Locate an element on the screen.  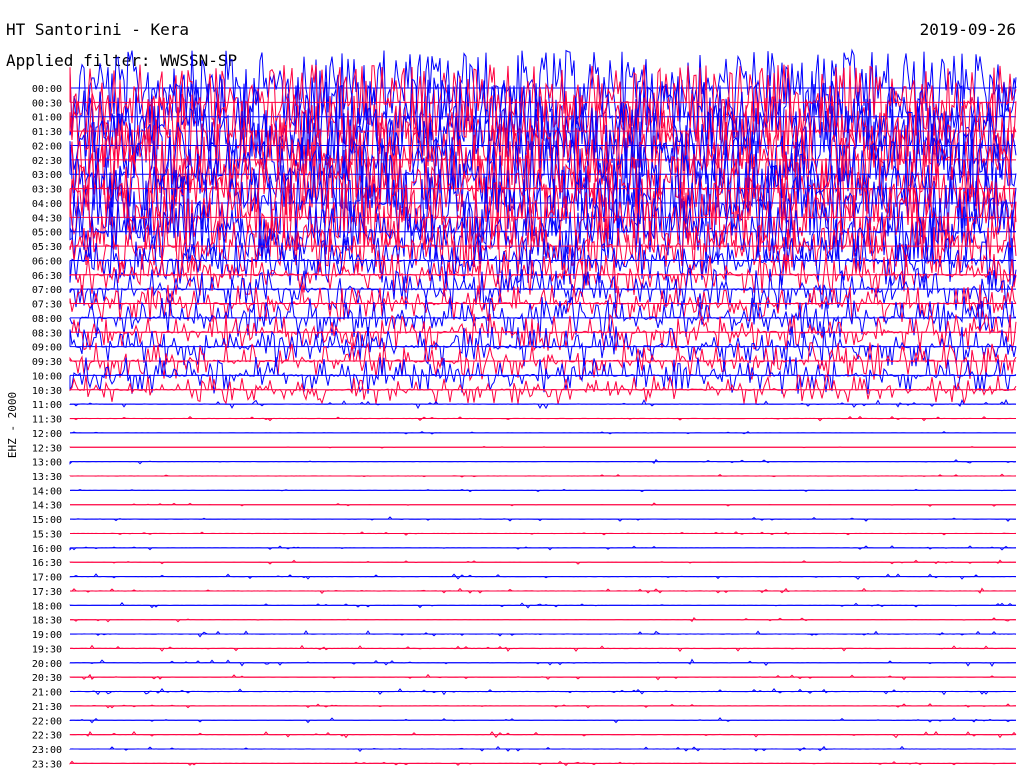
time-label: 05:00 is located at coordinates (47, 233).